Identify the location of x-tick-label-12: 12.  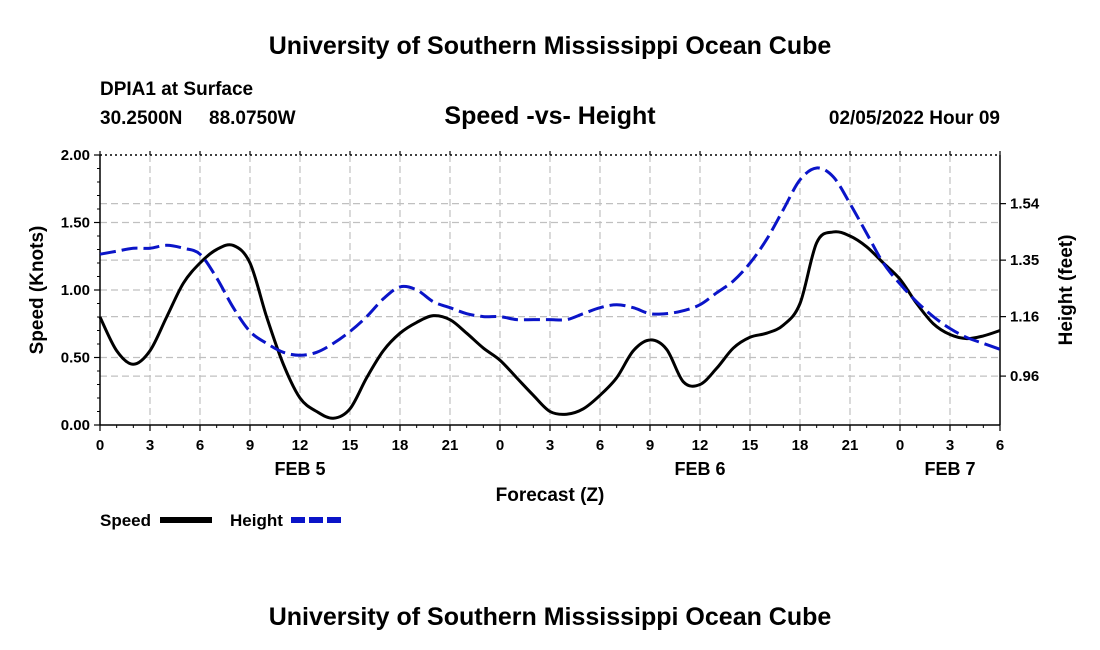
(700, 445).